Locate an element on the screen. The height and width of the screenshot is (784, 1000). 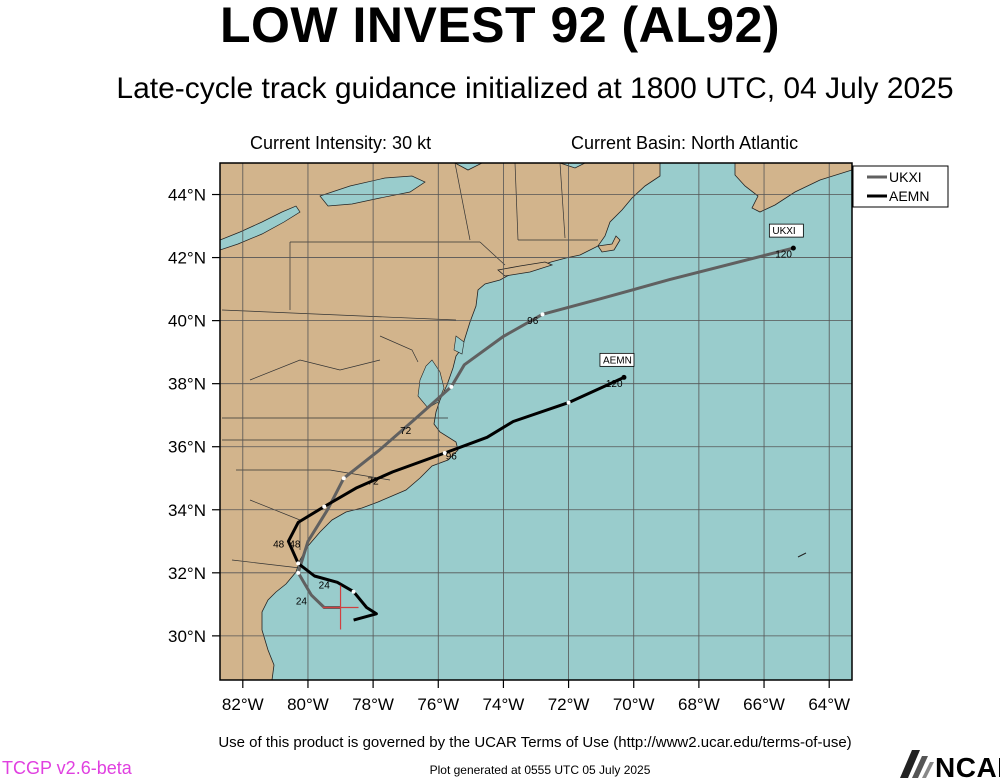
page-title: LOW INVEST 92 (AL92) is located at coordinates (500, 26).